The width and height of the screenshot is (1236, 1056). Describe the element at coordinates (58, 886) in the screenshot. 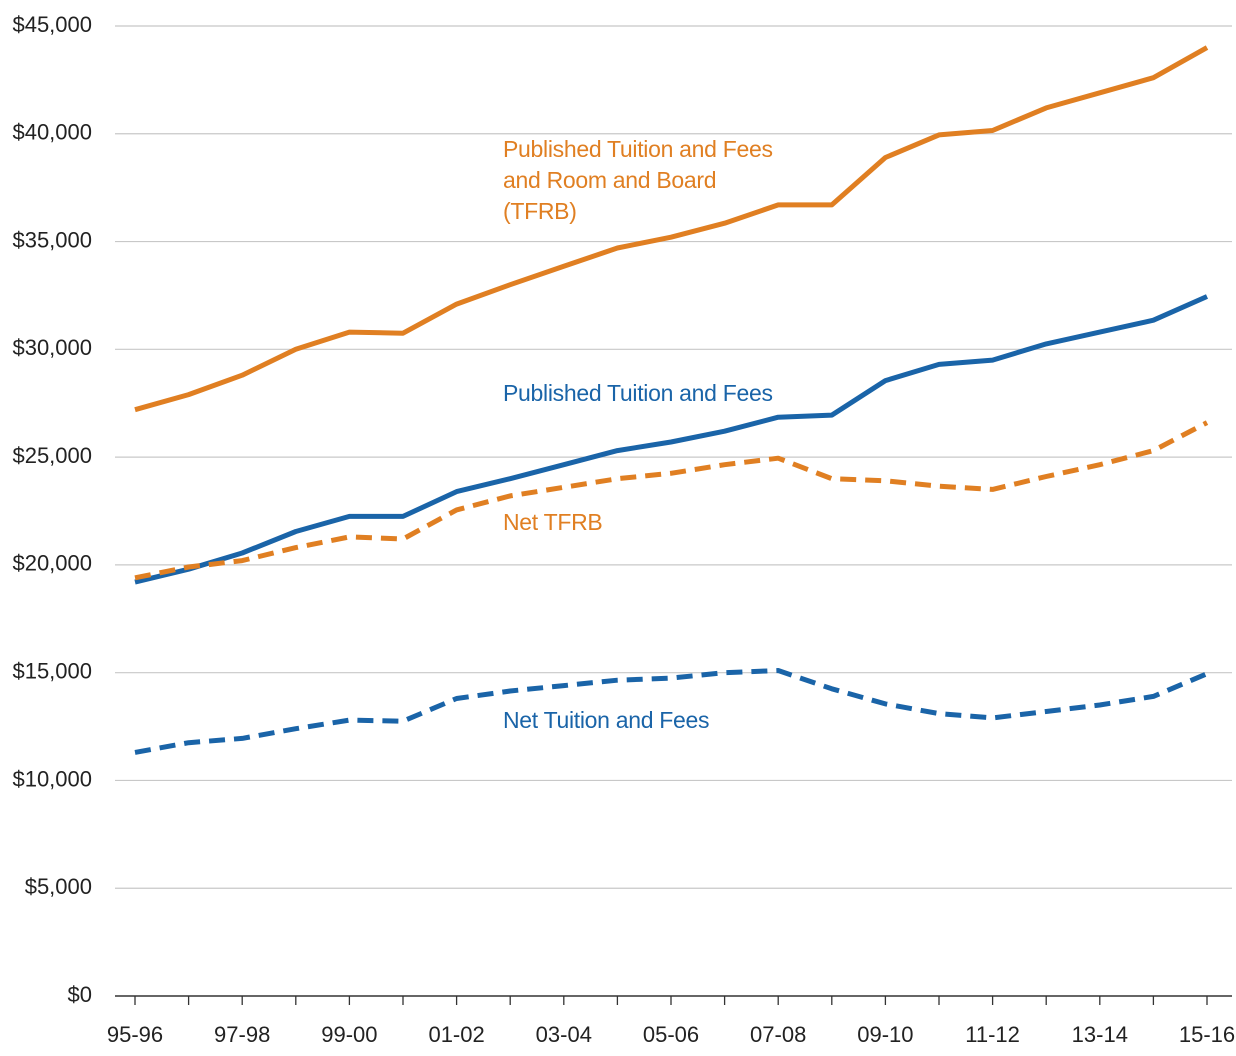

I see `y-tick-label: $5,000` at that location.